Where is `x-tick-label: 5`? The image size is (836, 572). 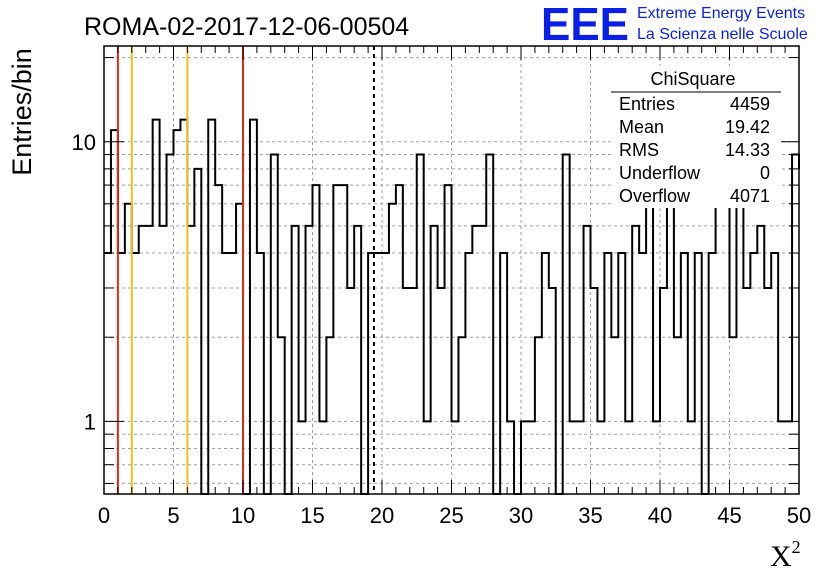
x-tick-label: 5 is located at coordinates (173, 515).